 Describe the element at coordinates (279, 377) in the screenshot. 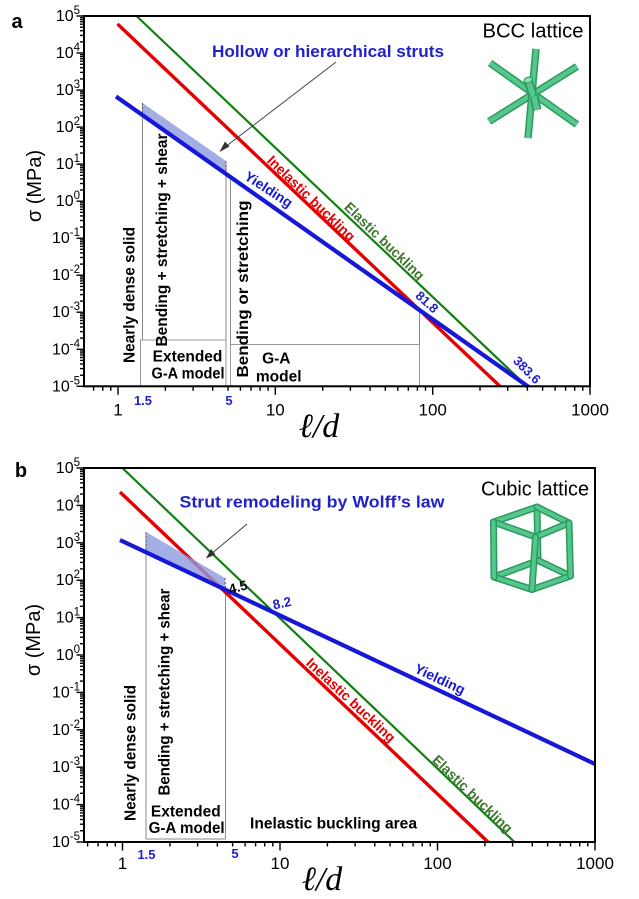

I see `svg-text: model` at that location.